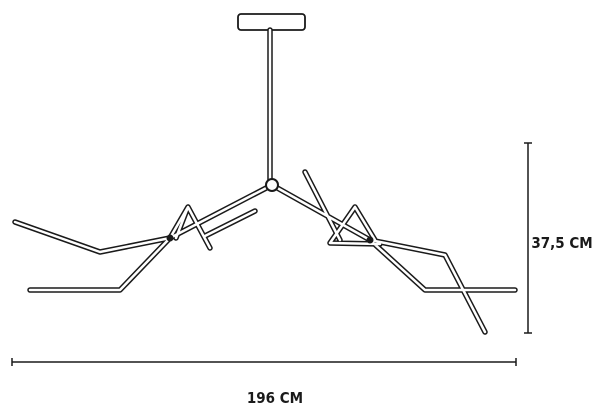 Image resolution: width=595 pixels, height=412 pixels. Describe the element at coordinates (561, 243) in the screenshot. I see `height-label: 37,5 CM` at that location.